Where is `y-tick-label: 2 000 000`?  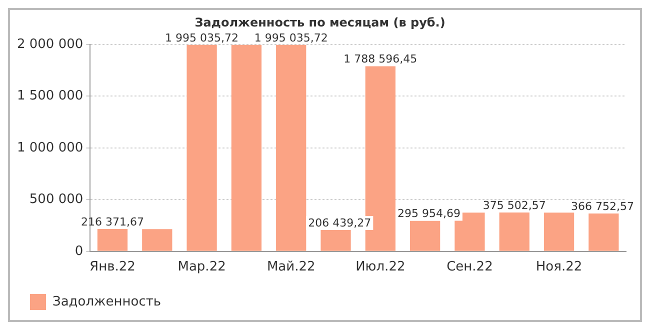 y-tick-label: 2 000 000 is located at coordinates (50, 44).